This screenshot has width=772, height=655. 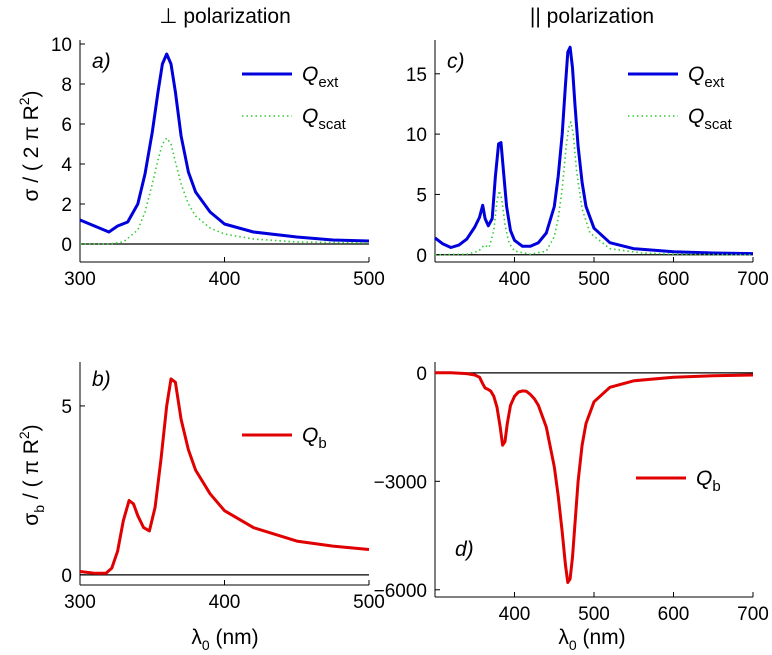 What do you see at coordinates (66, 205) in the screenshot?
I see `y-tick-label: 2` at bounding box center [66, 205].